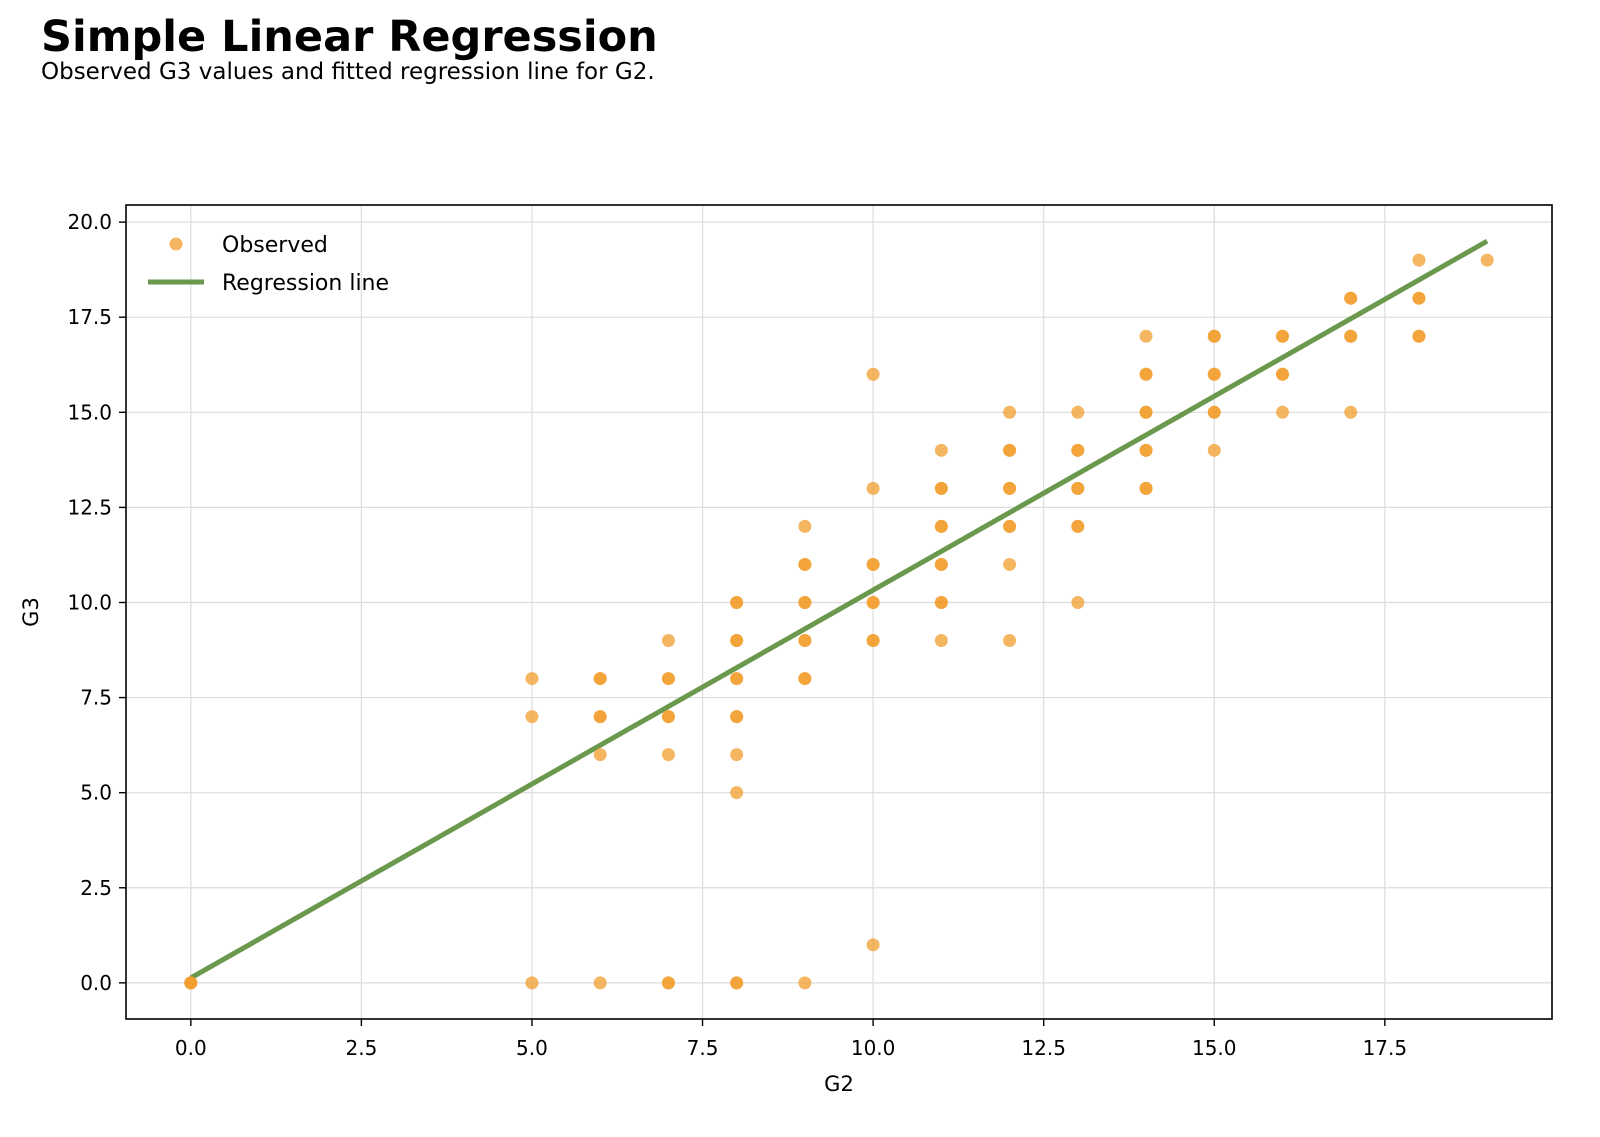  I want to click on y-tick-label: 0.0, so click(96, 983).